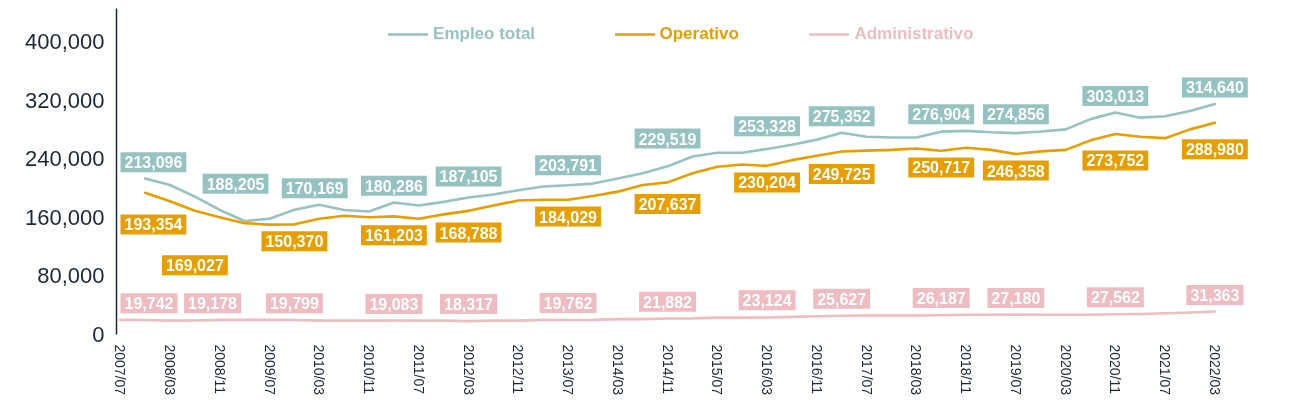  I want to click on data-label: 249,725, so click(841, 174).